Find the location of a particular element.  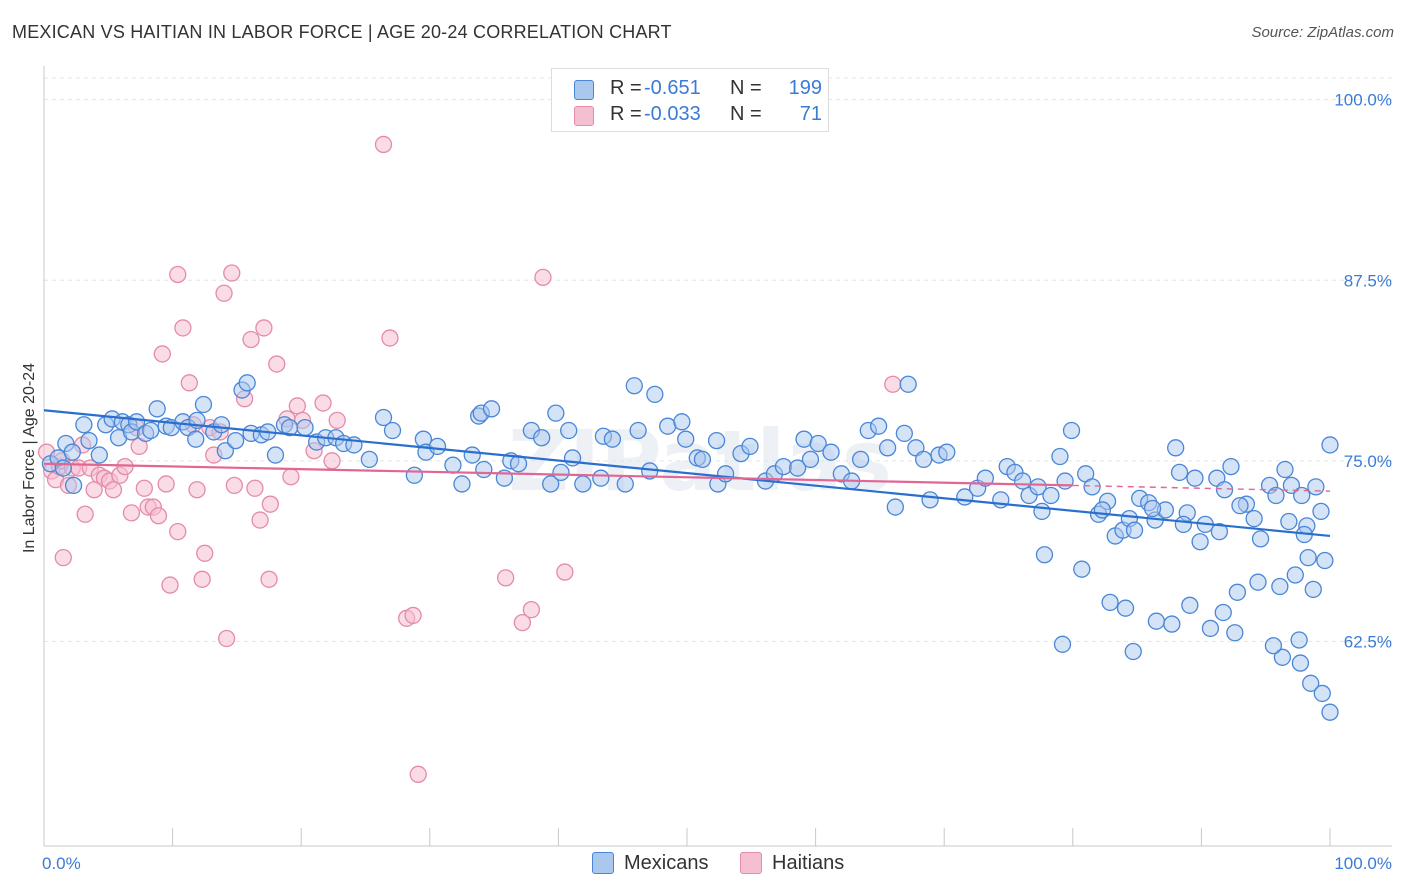

legend-label-haitians: Haitians is located at coordinates (808, 863).